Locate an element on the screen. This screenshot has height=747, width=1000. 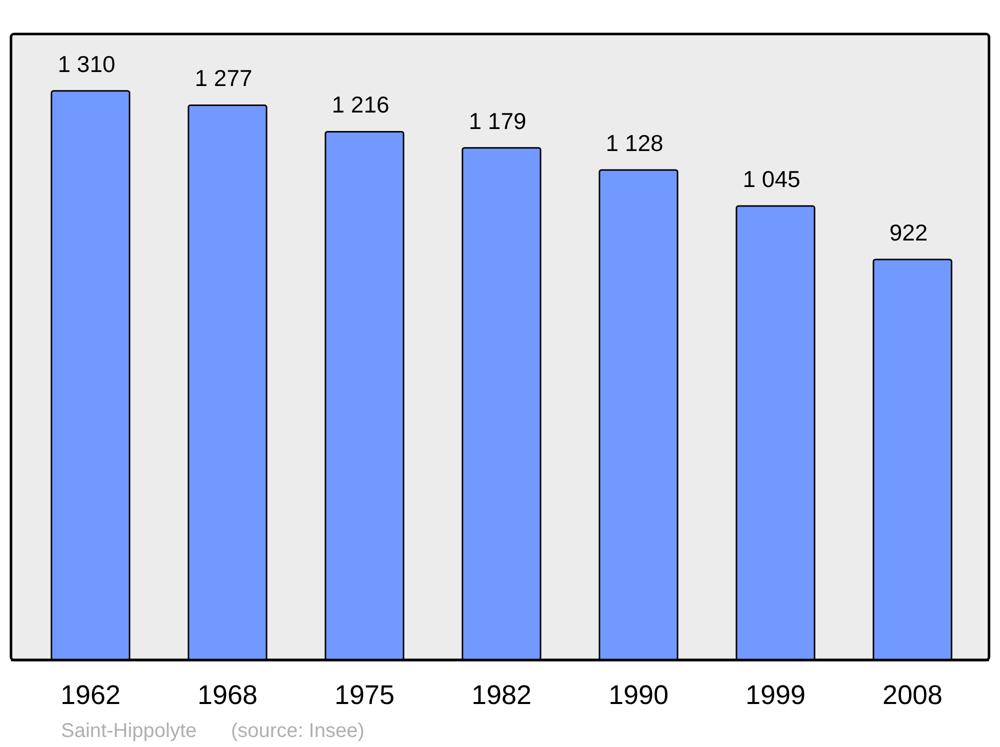
x-tick-label: 1962 is located at coordinates (90, 695).